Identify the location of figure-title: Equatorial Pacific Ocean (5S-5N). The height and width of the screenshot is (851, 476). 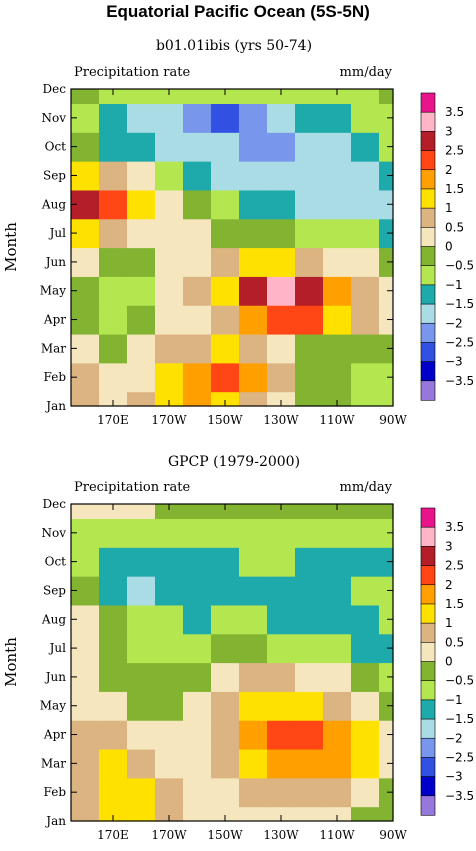
(238, 11).